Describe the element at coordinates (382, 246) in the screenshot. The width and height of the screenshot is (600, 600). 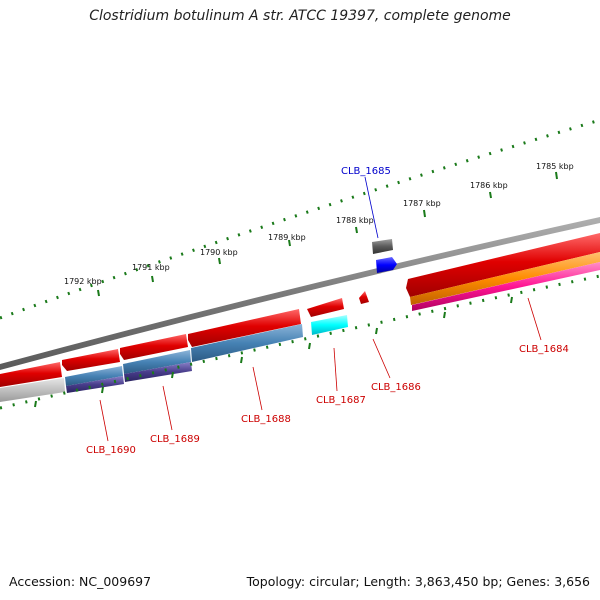
I see `gene-clb-1685-gray` at that location.